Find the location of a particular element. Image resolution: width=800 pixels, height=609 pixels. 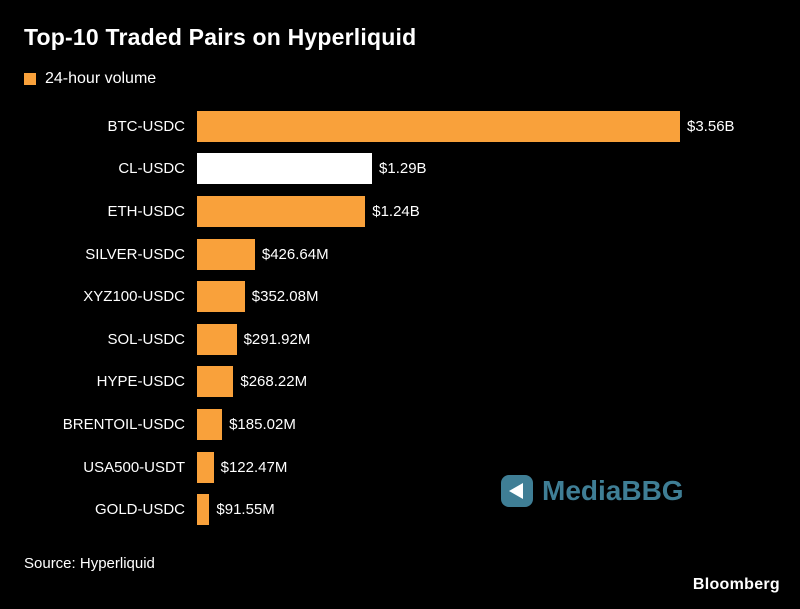

bar-xyz100-usdc is located at coordinates (221, 297).